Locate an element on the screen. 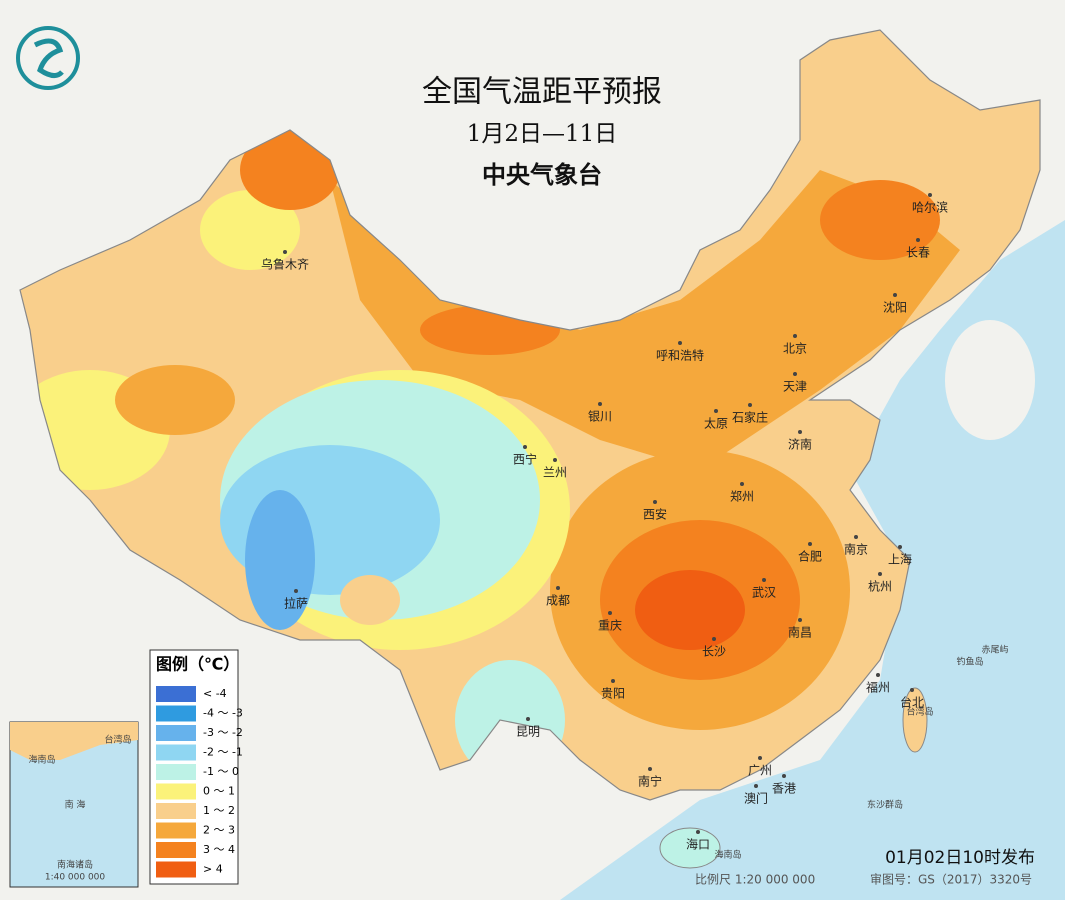  legend-label: < -4 is located at coordinates (215, 693).